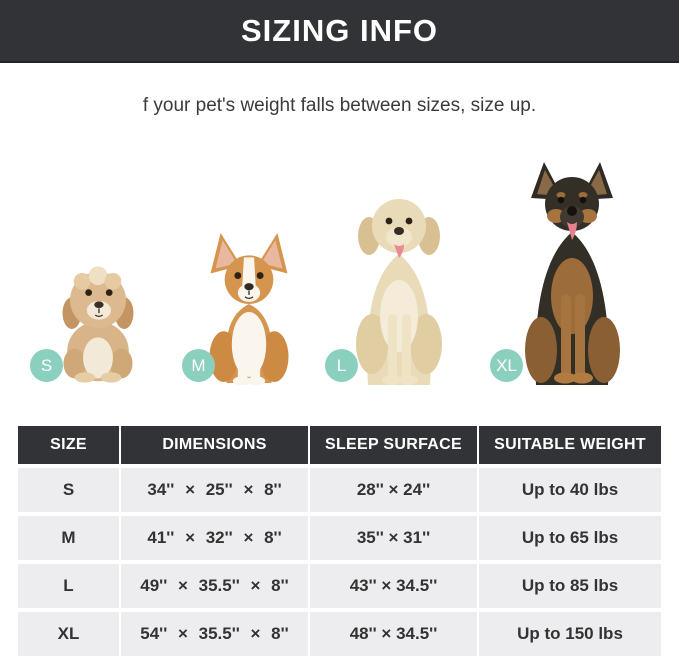 This screenshot has width=679, height=657. I want to click on row-s-size: S, so click(68, 490).